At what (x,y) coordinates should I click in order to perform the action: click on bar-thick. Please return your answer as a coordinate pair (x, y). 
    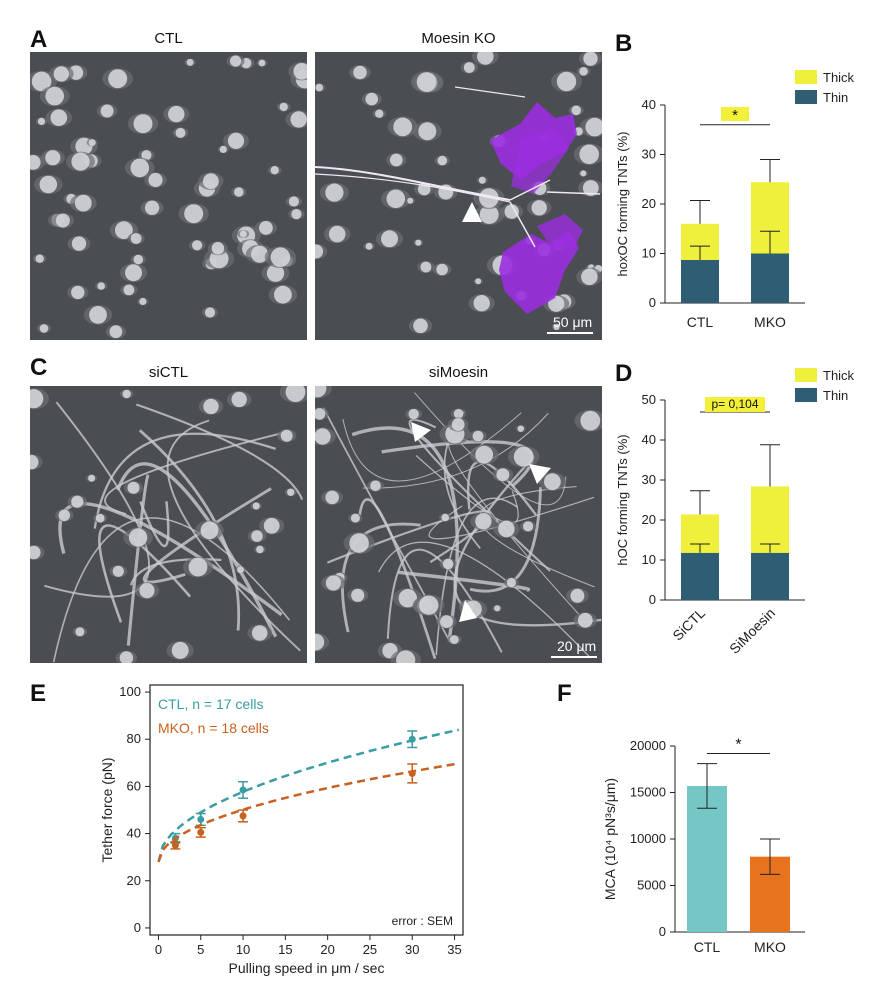
    Looking at the image, I should click on (770, 519).